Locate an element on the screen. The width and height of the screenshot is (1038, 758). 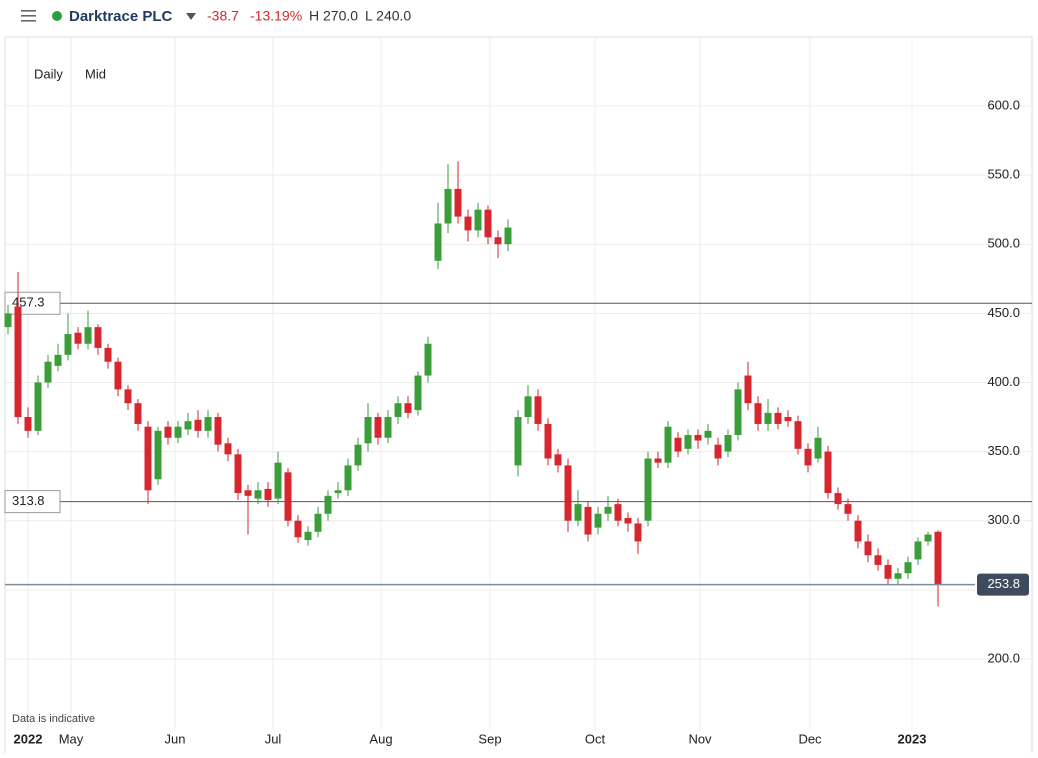
footnote: Data is indicative is located at coordinates (53, 719).